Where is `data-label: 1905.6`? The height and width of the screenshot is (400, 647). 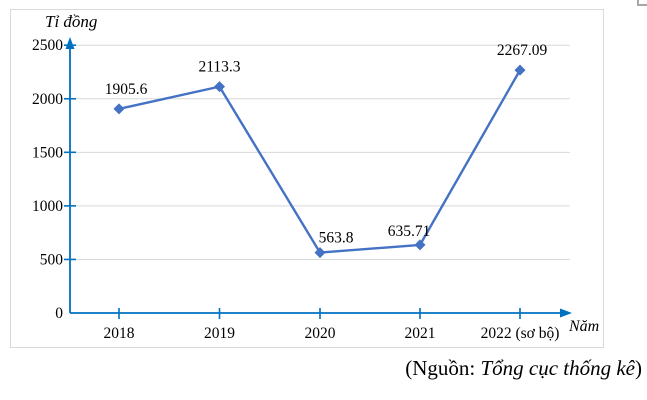
data-label: 1905.6 is located at coordinates (126, 89).